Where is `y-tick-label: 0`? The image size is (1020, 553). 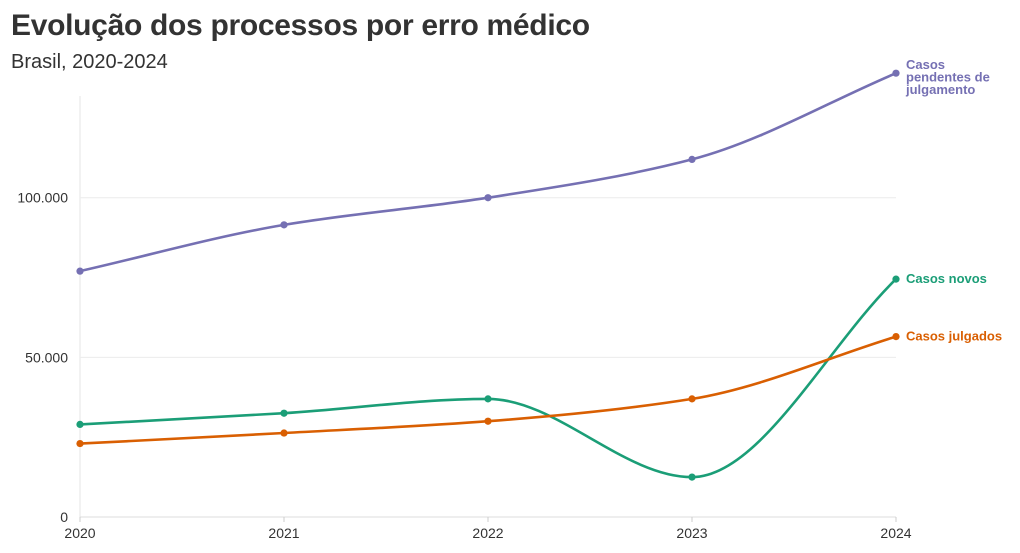 y-tick-label: 0 is located at coordinates (64, 517).